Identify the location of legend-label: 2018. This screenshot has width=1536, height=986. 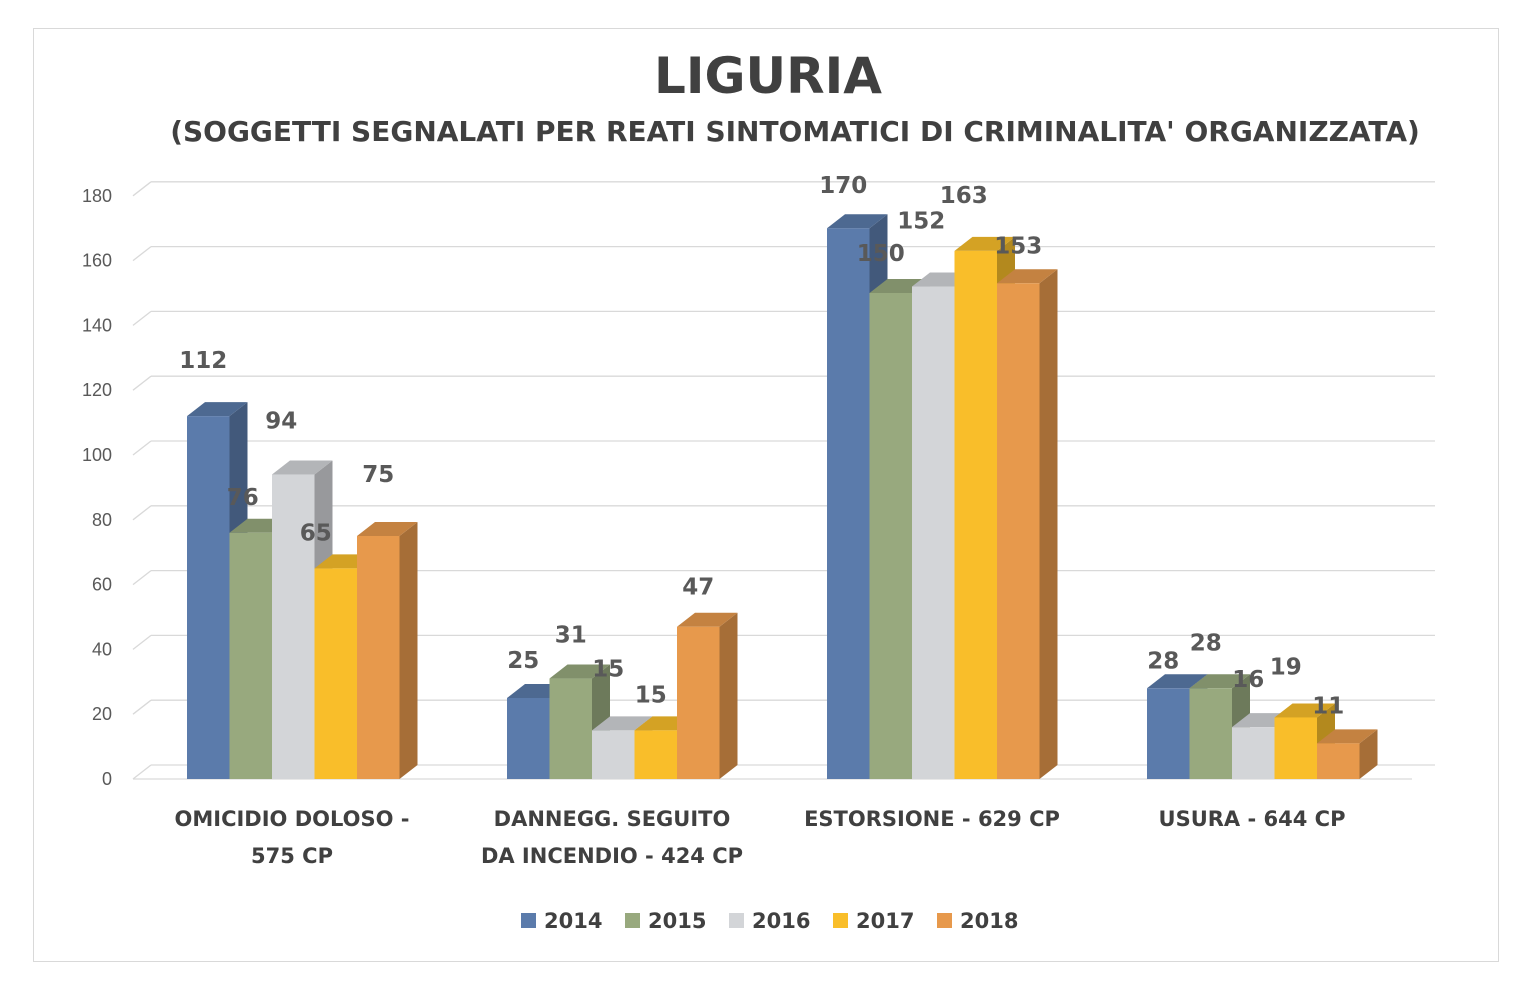
(989, 921).